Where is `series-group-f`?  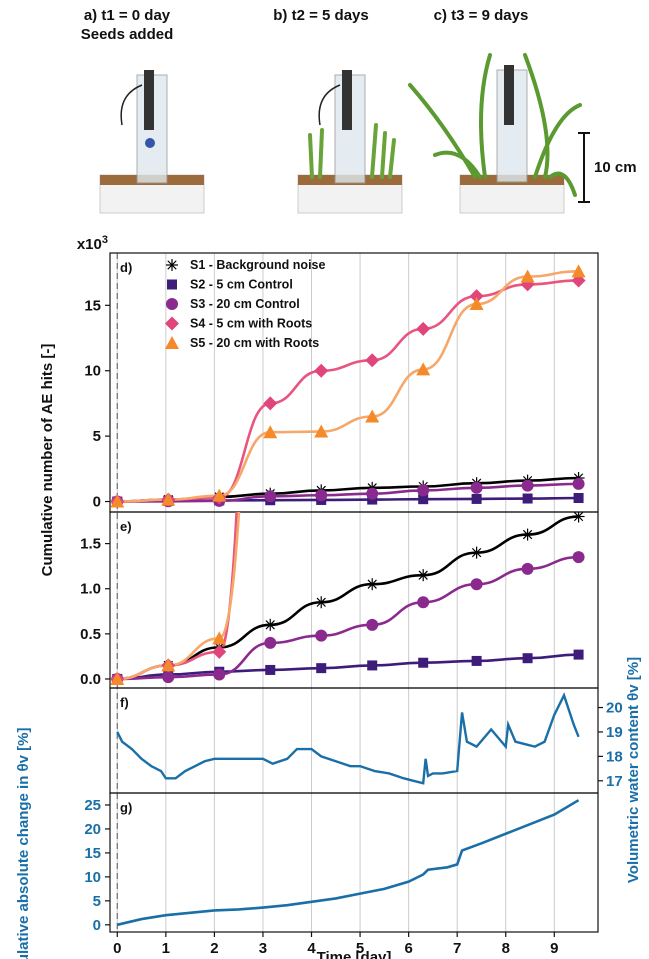
series-group-f is located at coordinates (348, 738).